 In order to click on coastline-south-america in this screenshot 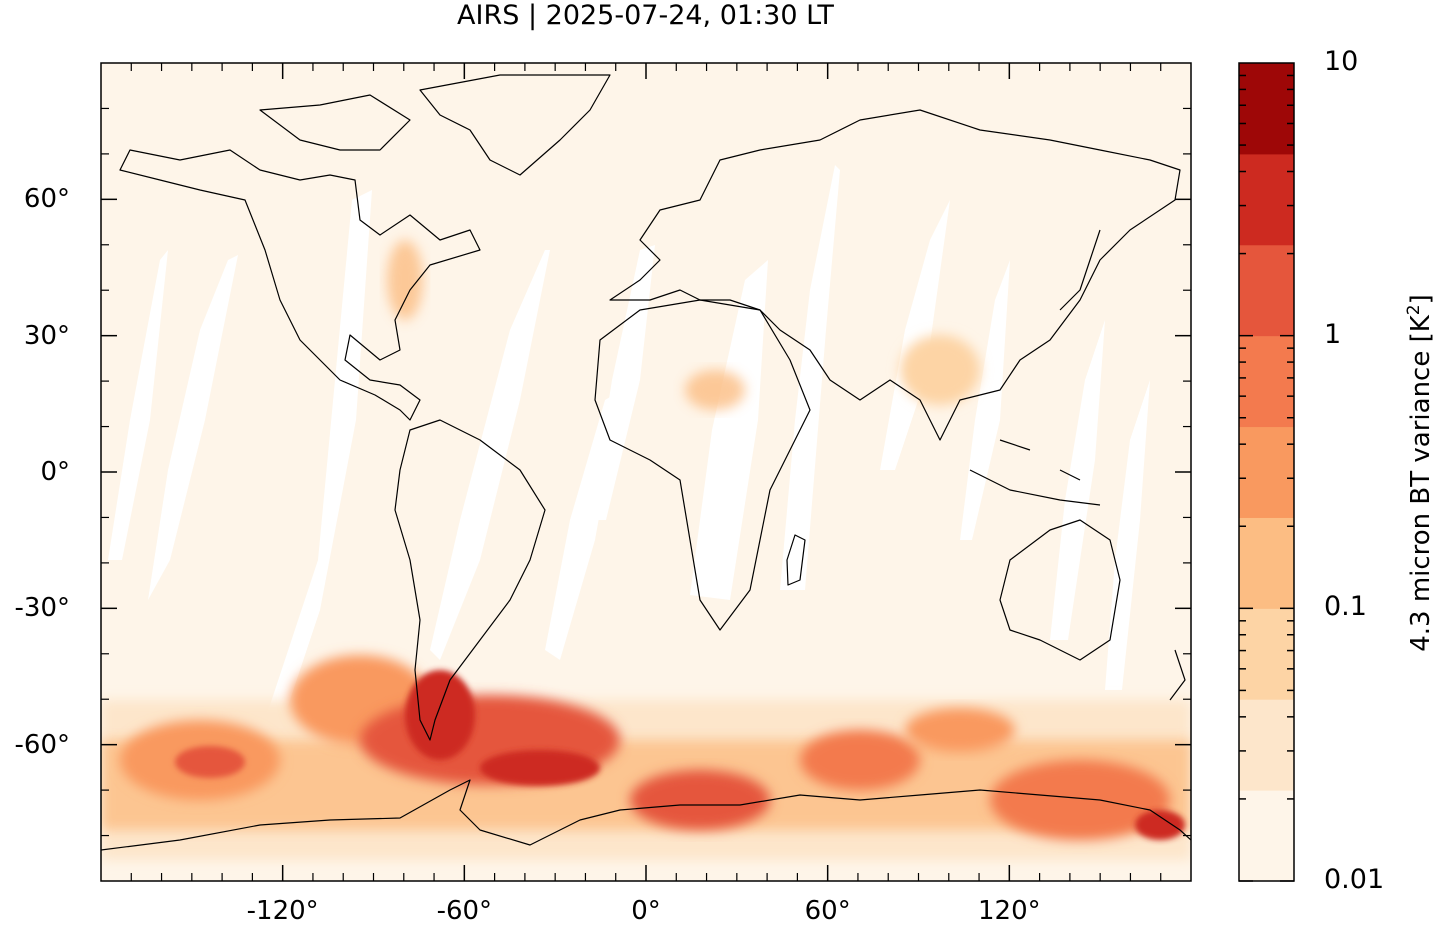, I will do `click(470, 580)`.